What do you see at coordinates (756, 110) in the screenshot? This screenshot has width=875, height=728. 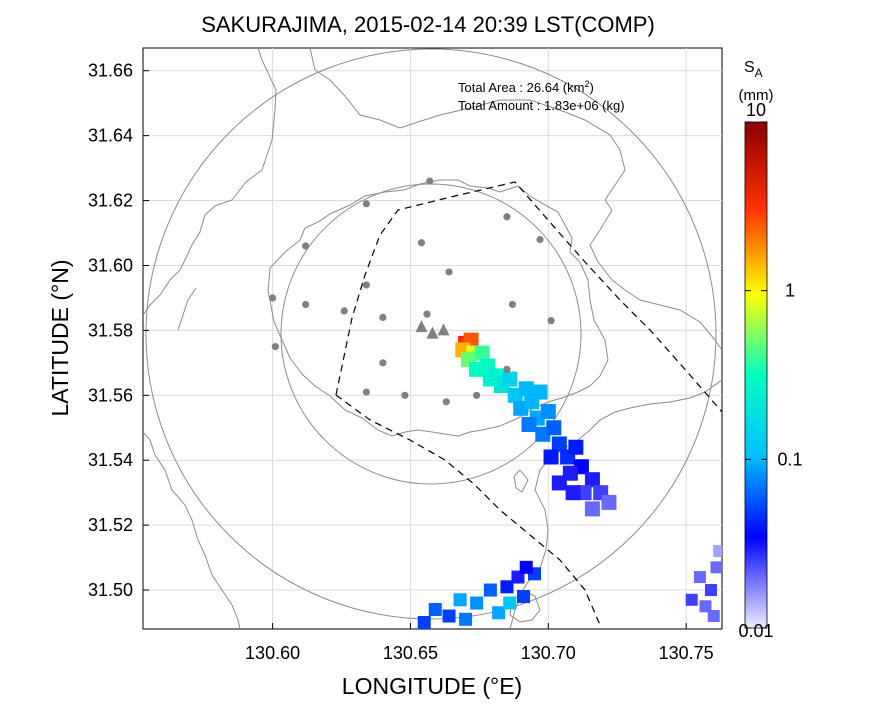 I see `colorbar-tick-label: 10` at bounding box center [756, 110].